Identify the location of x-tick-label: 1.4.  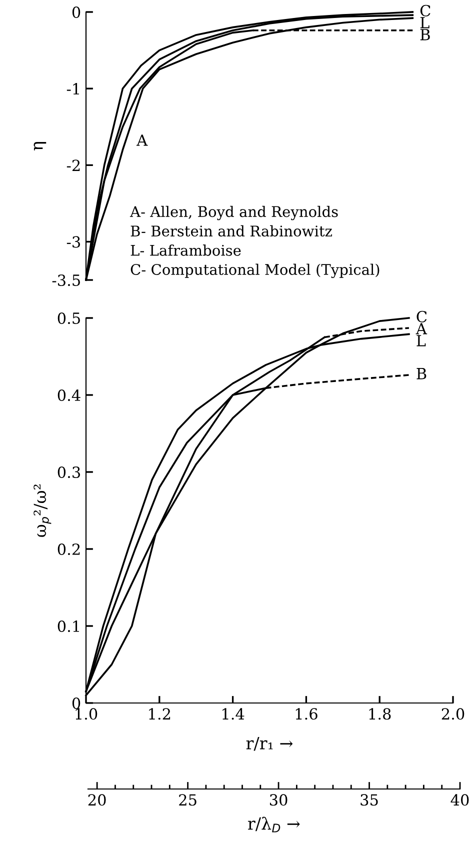
(233, 714).